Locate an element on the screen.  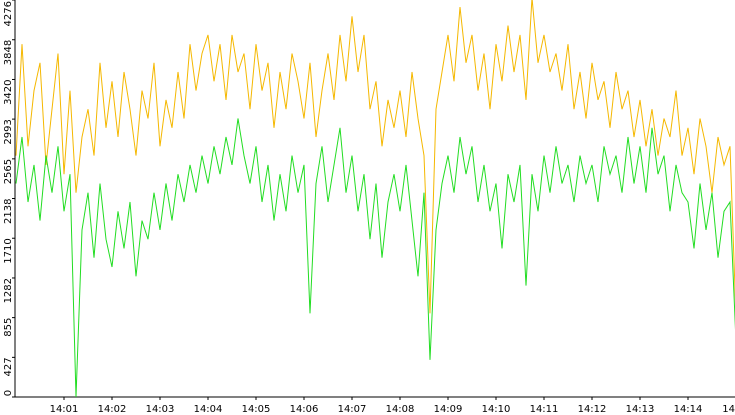
y-tick-label: 855 is located at coordinates (8, 327).